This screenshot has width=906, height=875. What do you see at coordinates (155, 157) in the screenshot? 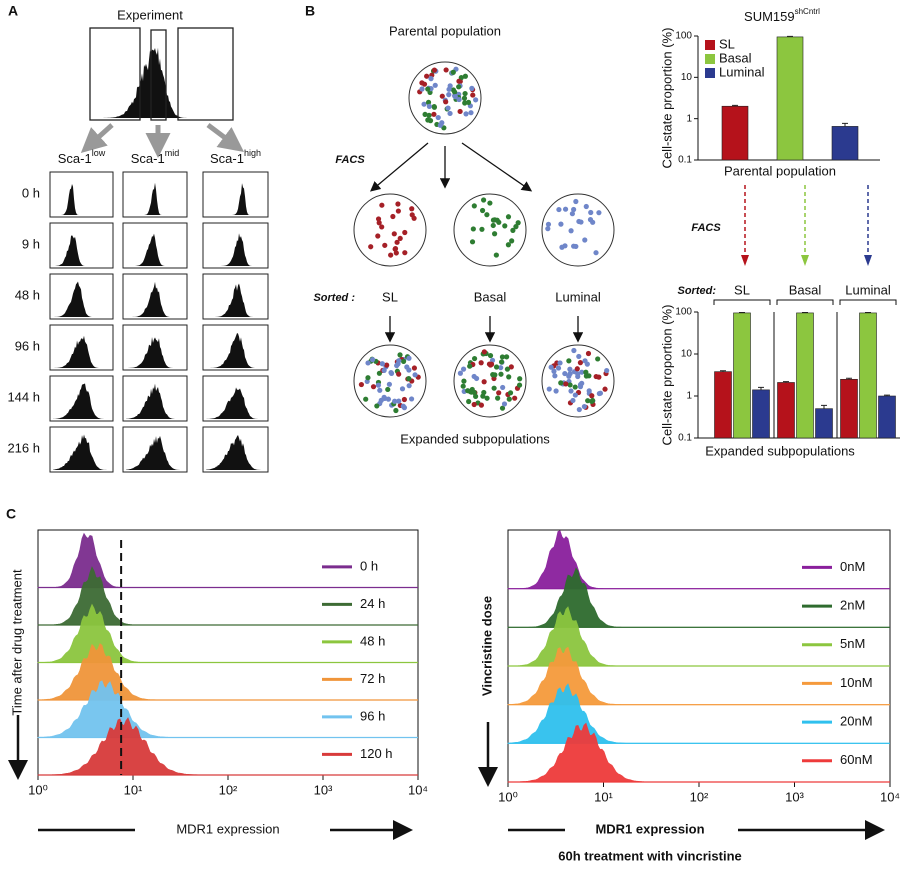
I see `column-label: Sca-1mid` at bounding box center [155, 157].